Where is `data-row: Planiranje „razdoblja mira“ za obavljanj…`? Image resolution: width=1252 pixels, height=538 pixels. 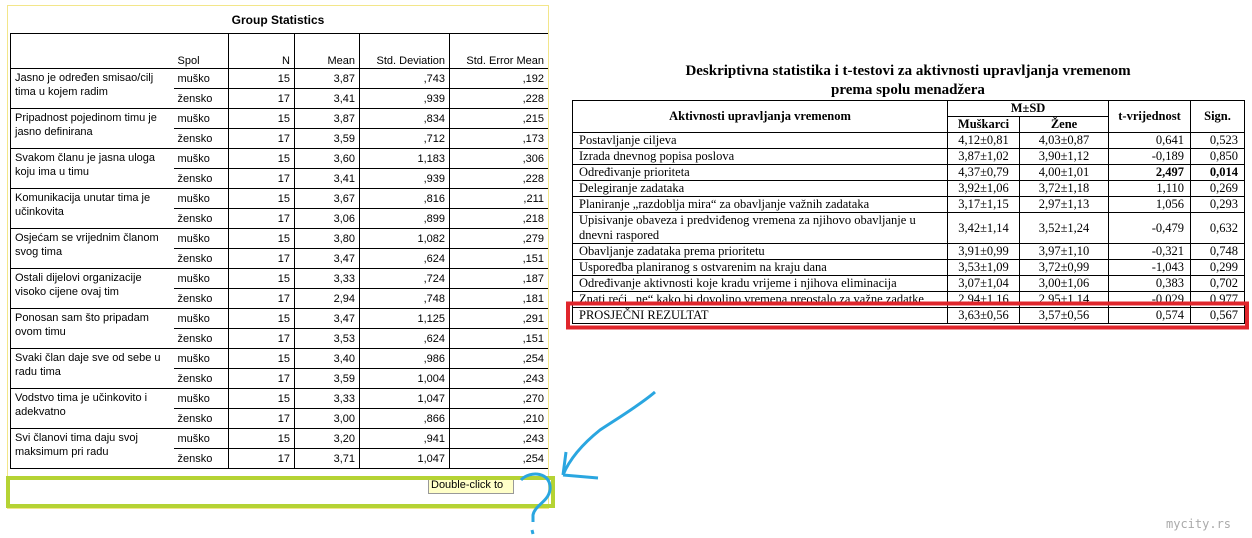
data-row: Planiranje „razdoblja mira“ za obavljanj… is located at coordinates (909, 204).